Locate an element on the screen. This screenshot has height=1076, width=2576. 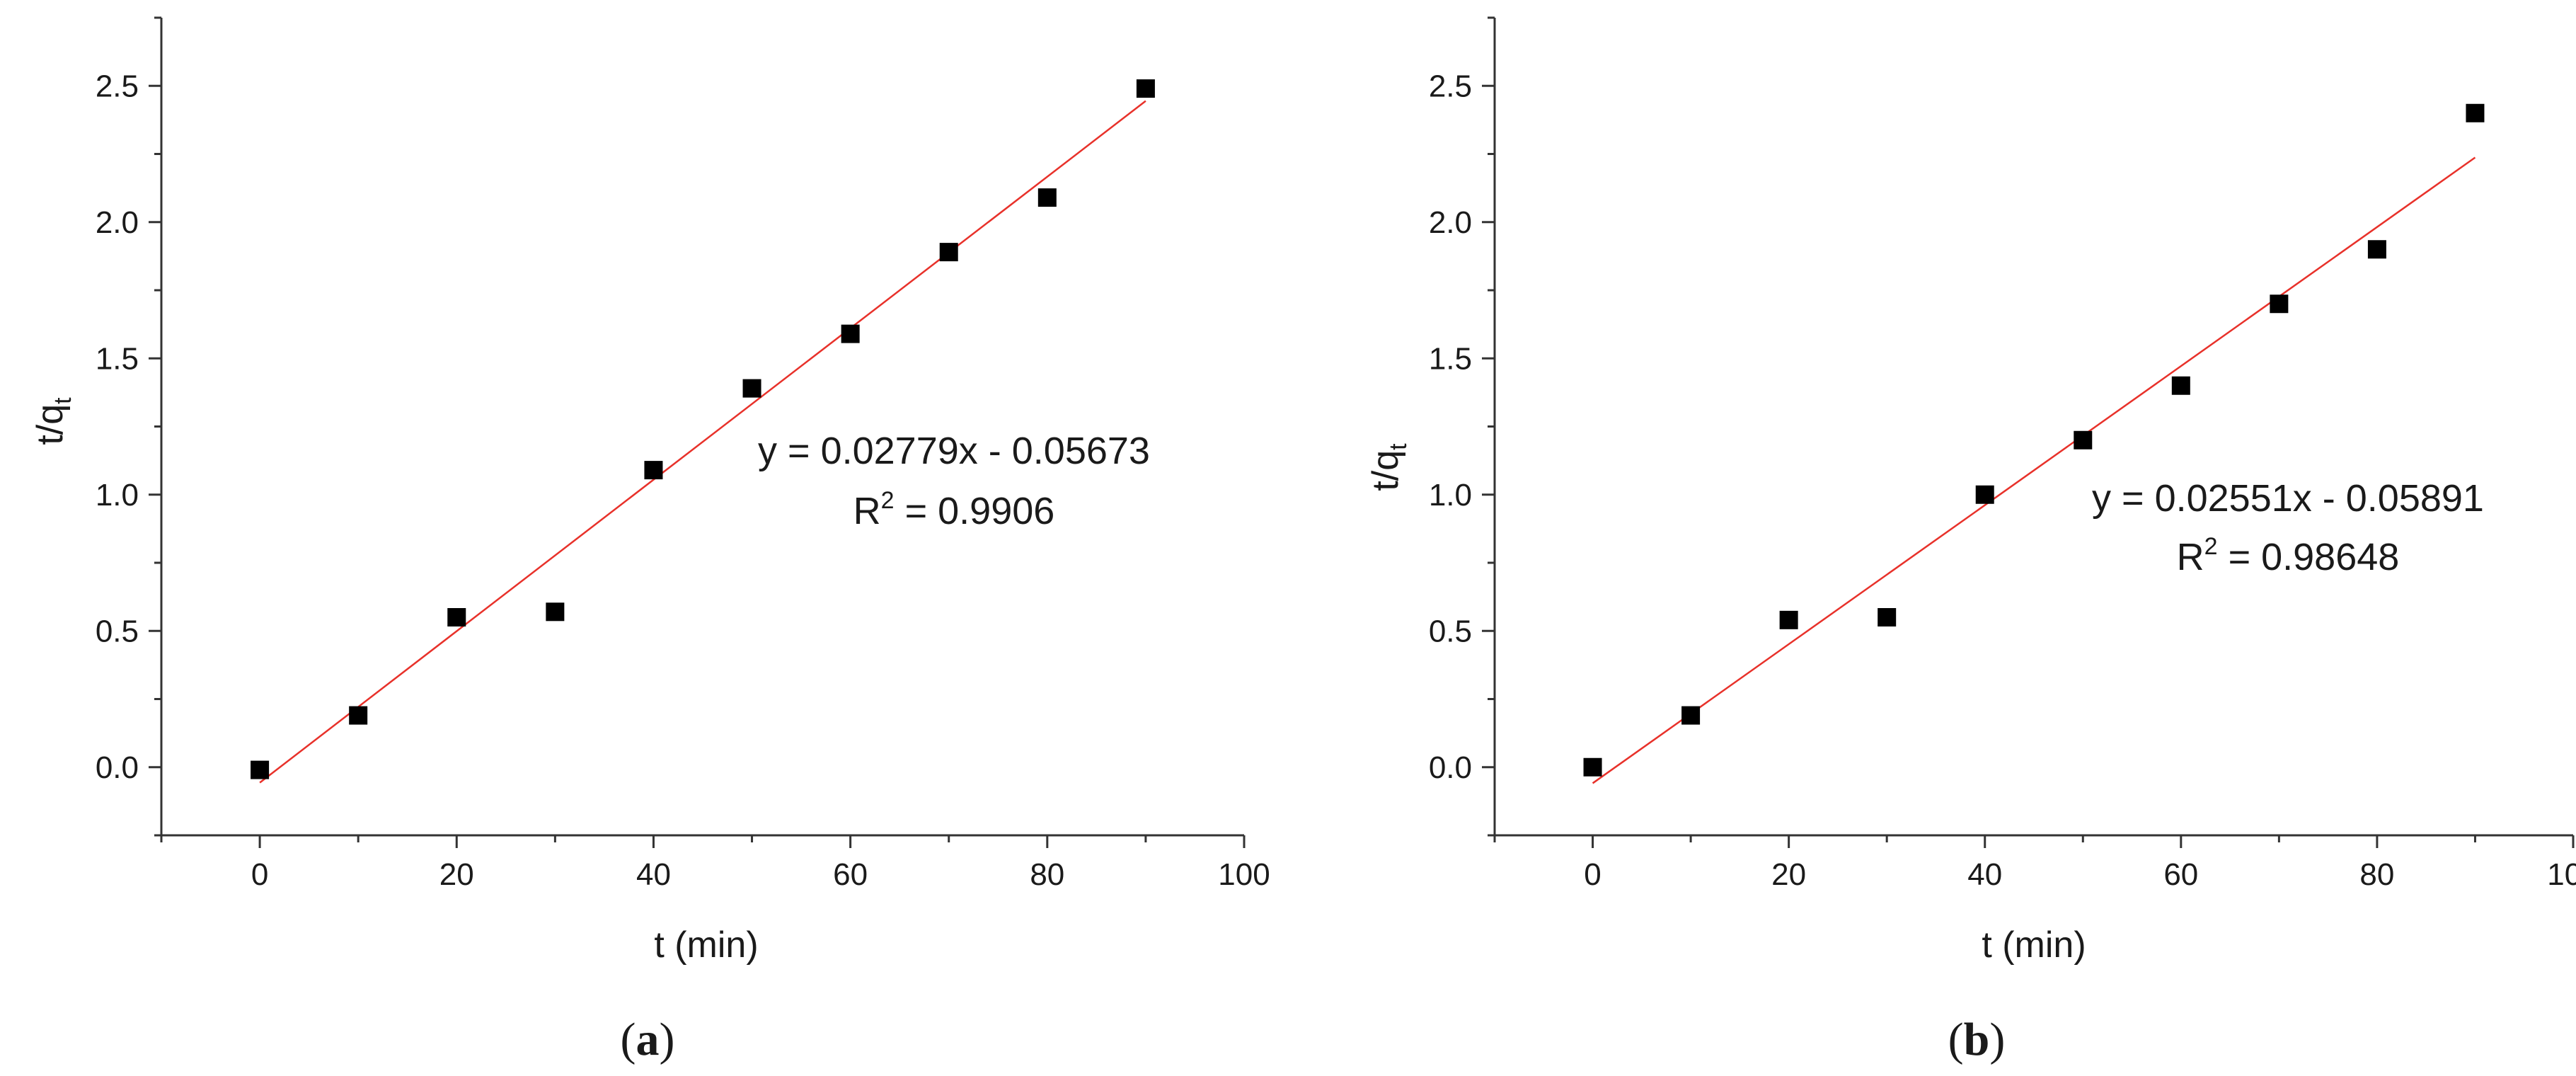
r-squared-value: = 0.9906 is located at coordinates (975, 511).